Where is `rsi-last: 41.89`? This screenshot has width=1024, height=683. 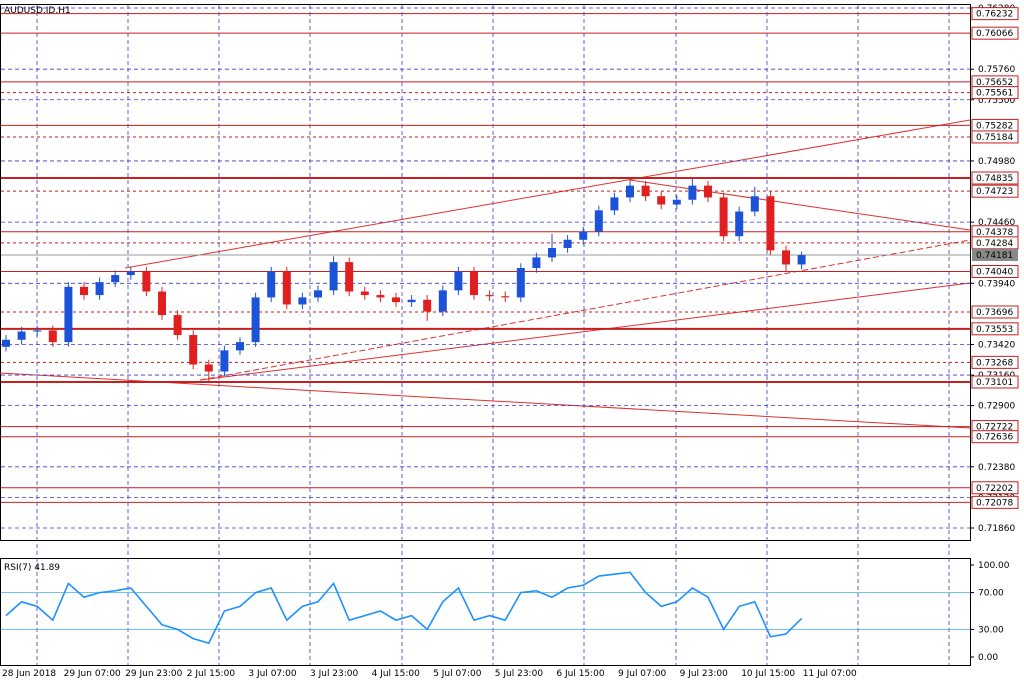
rsi-last: 41.89 is located at coordinates (47, 568).